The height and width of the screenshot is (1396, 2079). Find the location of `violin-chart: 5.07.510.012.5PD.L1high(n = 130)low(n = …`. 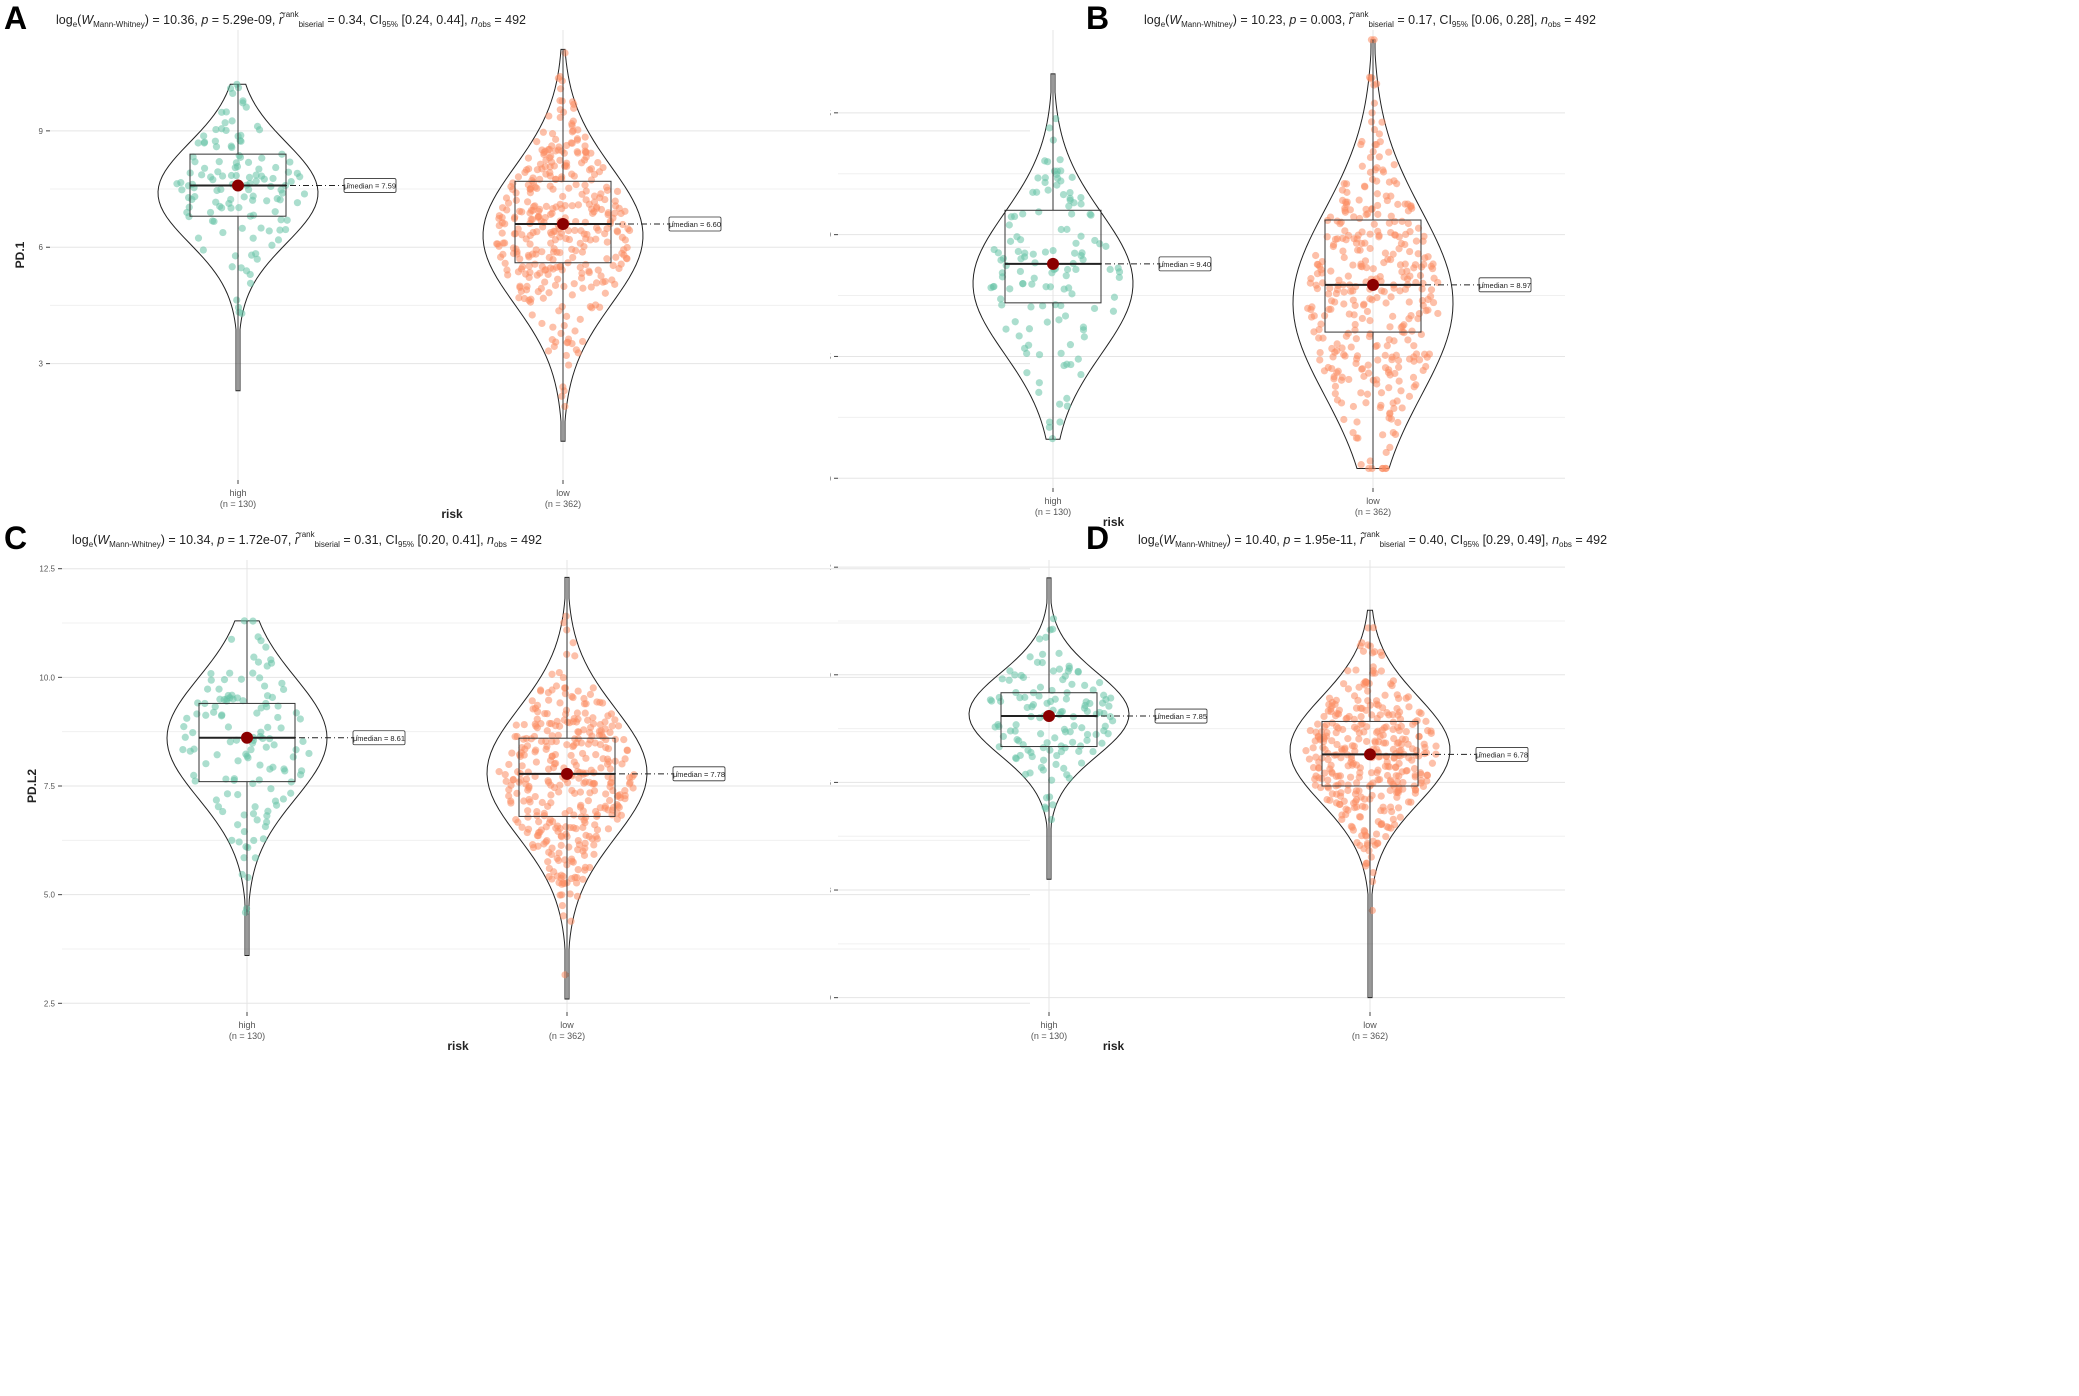

violin-chart: 5.07.510.012.5PD.L1high(n = 130)low(n = … is located at coordinates (1197, 279).